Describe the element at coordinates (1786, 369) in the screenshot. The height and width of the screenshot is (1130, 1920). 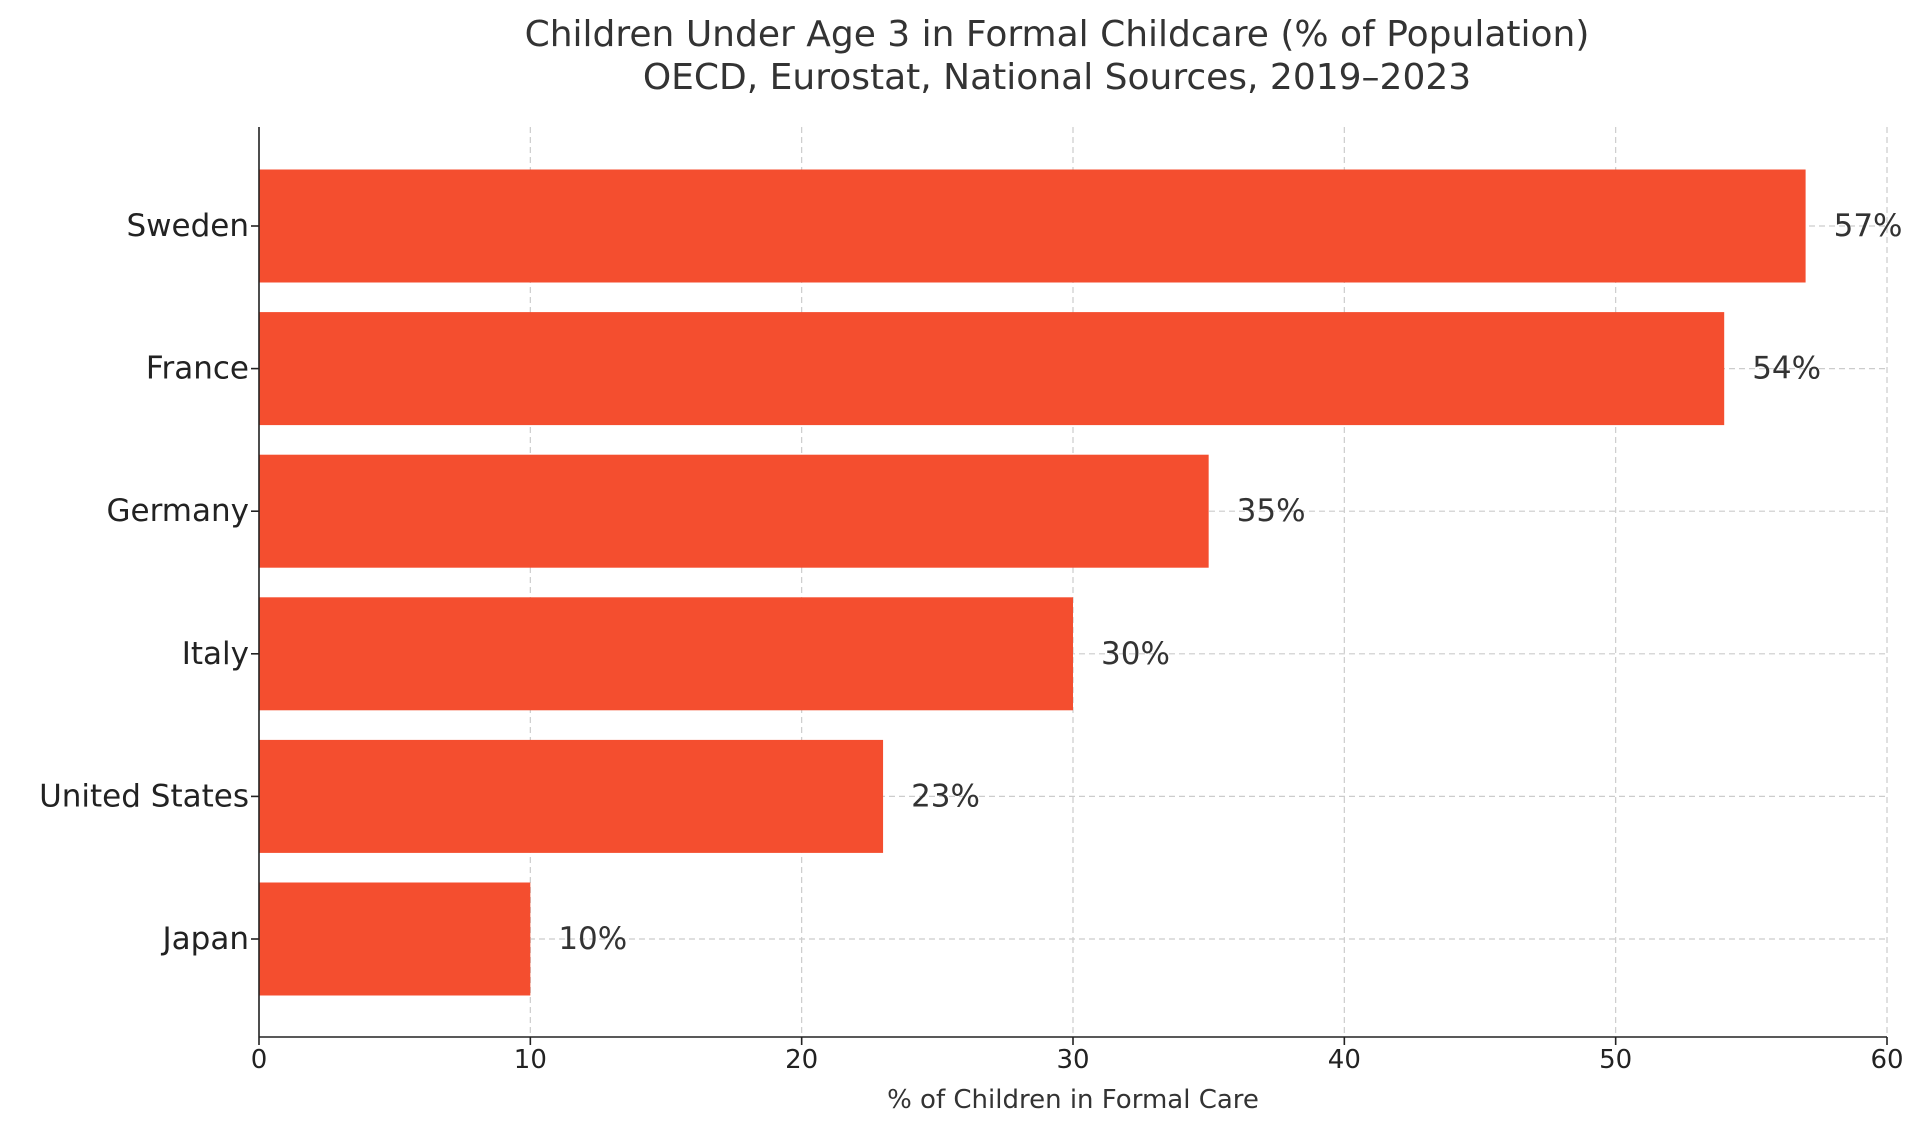
I see `value-label: 54%` at that location.